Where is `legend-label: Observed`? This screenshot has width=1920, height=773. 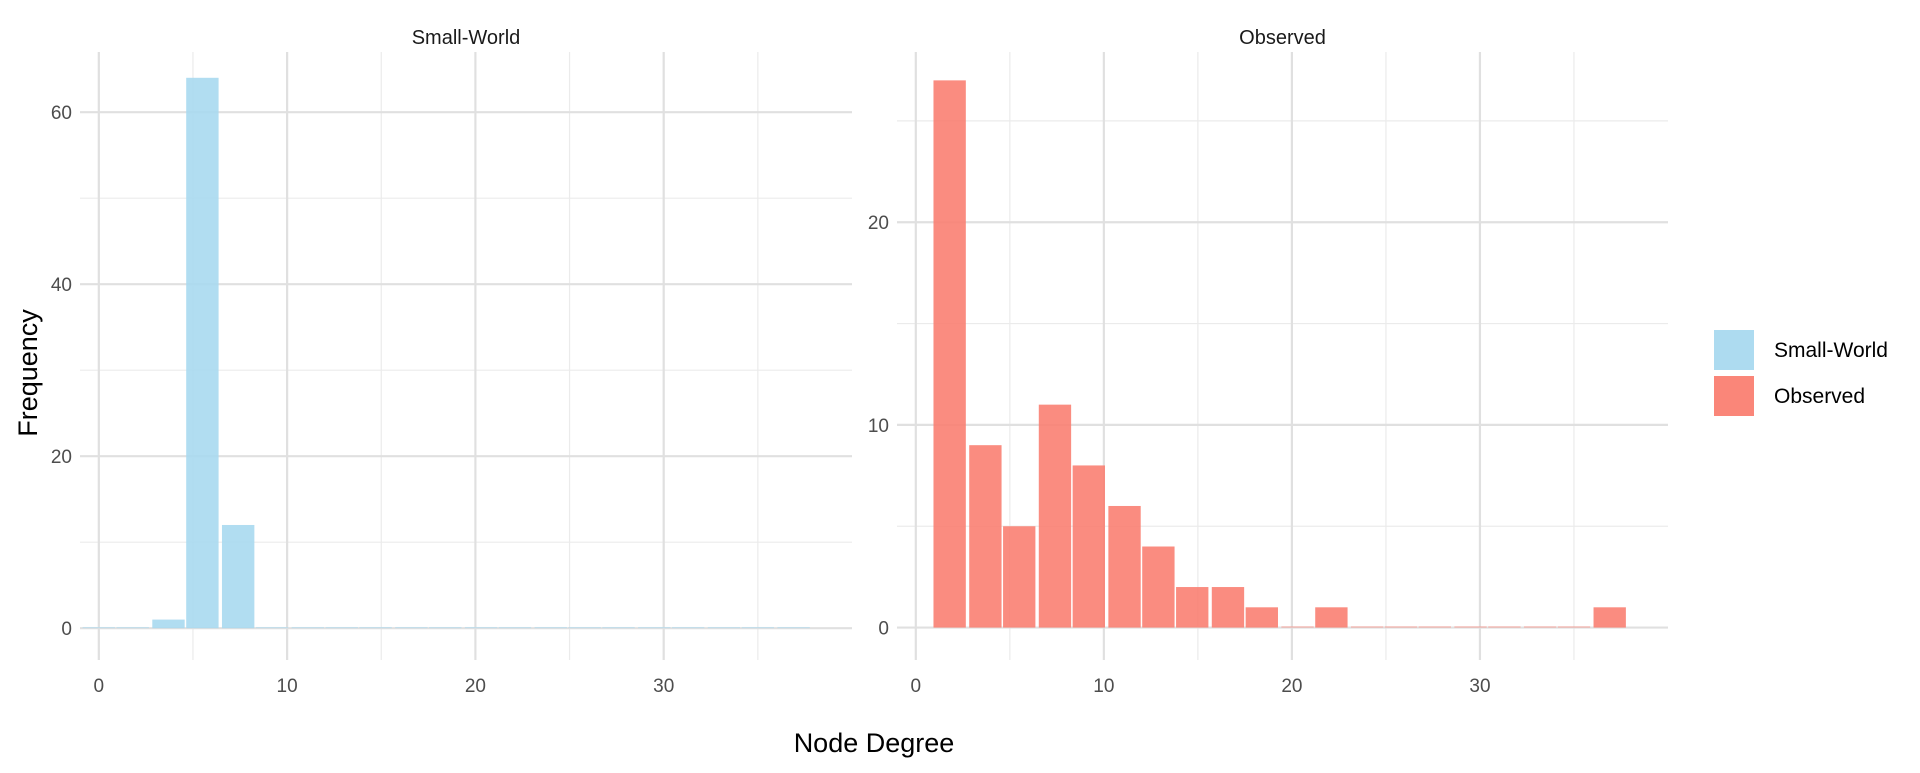
legend-label: Observed is located at coordinates (1819, 396).